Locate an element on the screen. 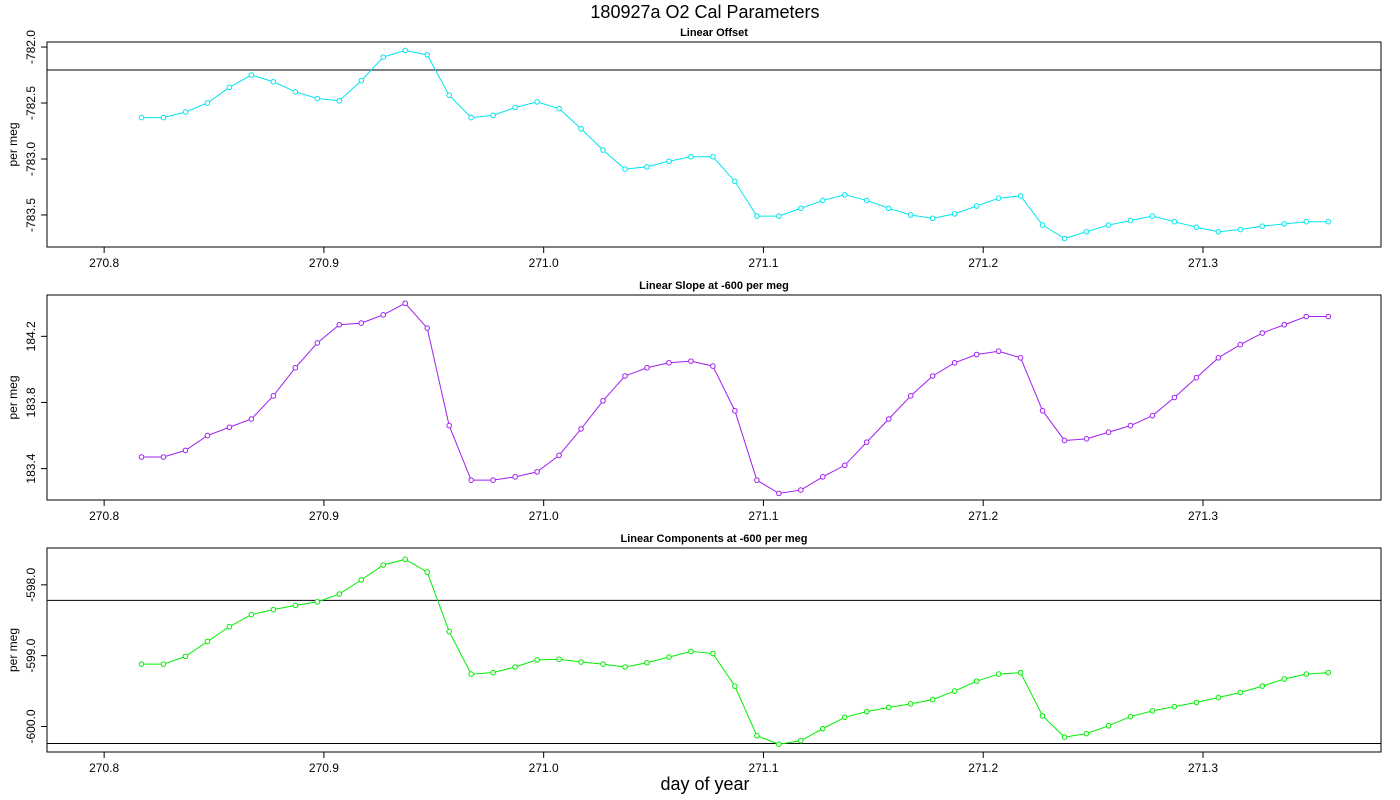  panel-title: Linear Slope at -600 per meg is located at coordinates (714, 286).